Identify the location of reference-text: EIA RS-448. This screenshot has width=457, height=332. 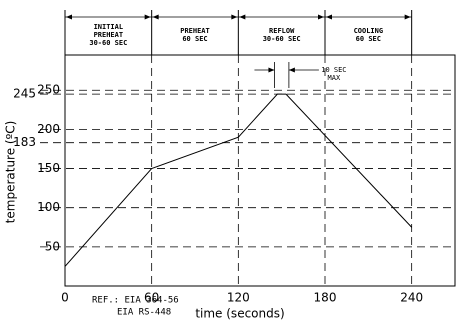
(144, 313).